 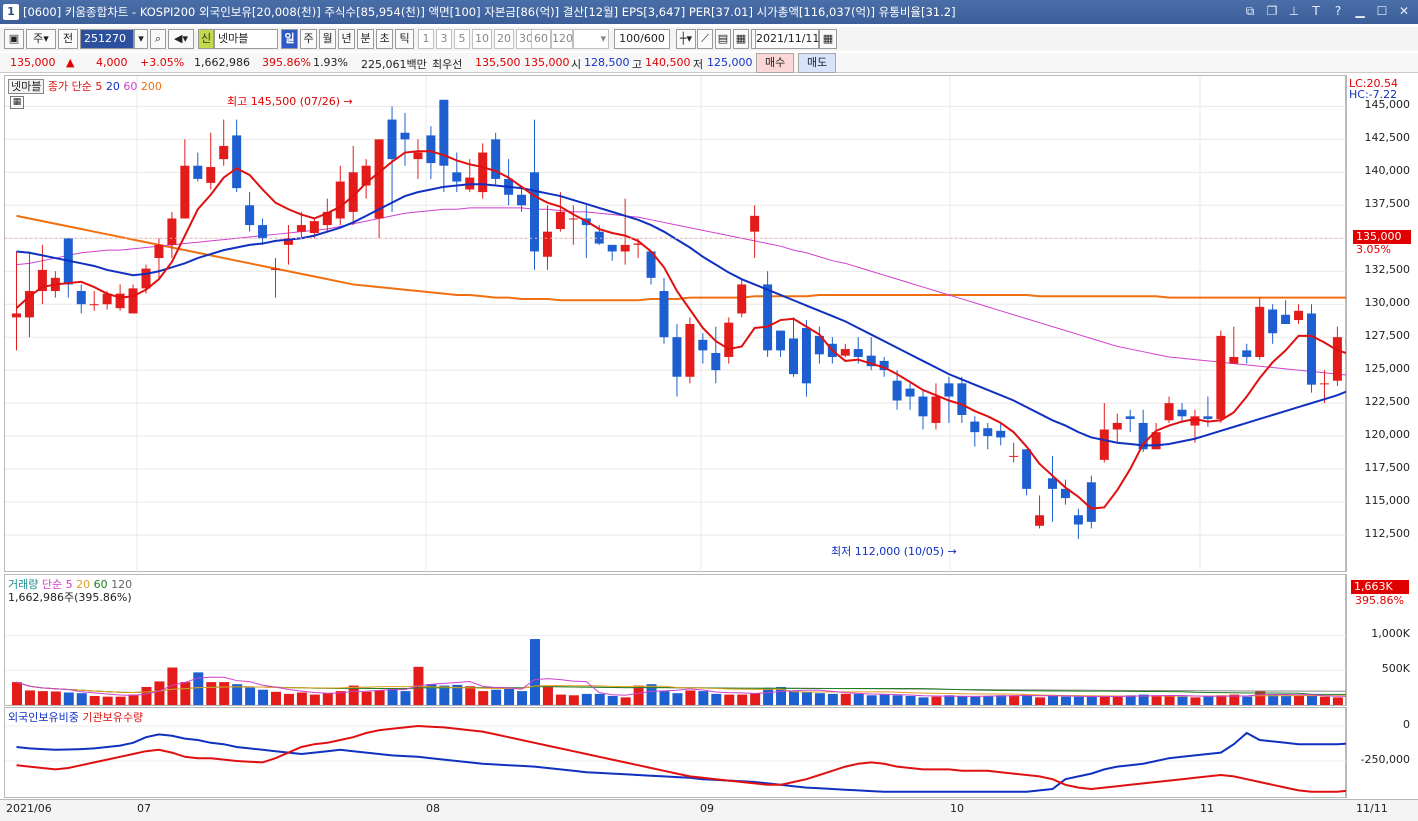 What do you see at coordinates (1338, 11) in the screenshot?
I see `help-icon: ?` at bounding box center [1338, 11].